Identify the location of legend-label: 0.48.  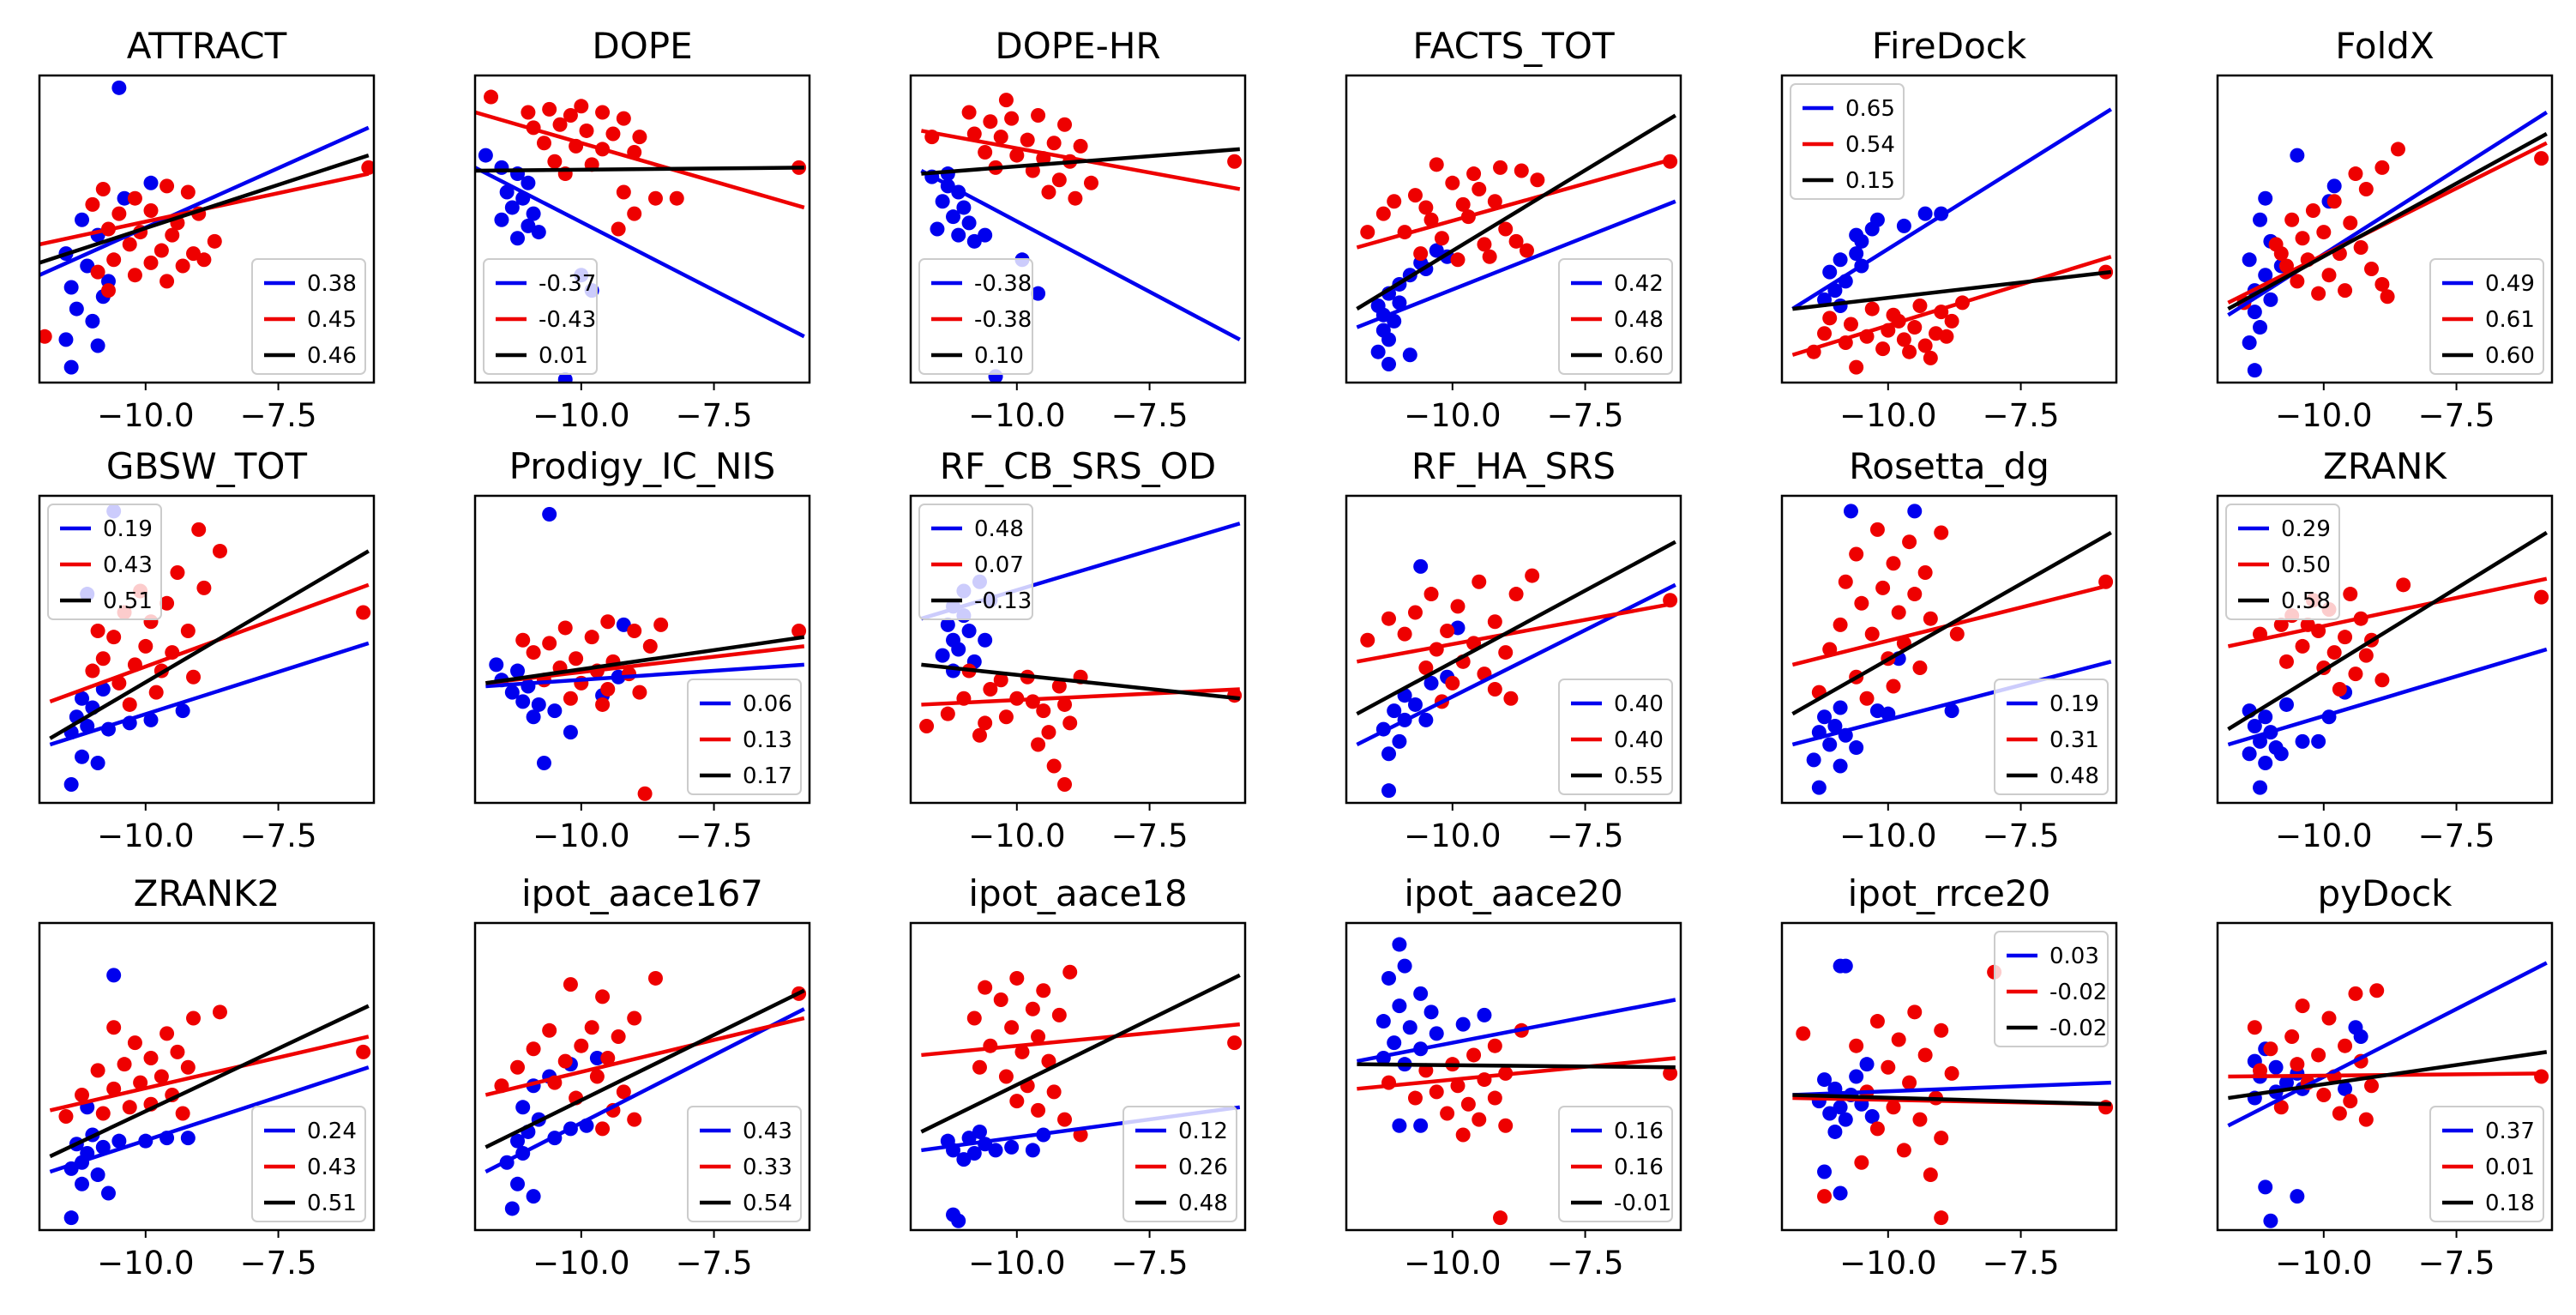
(1639, 320).